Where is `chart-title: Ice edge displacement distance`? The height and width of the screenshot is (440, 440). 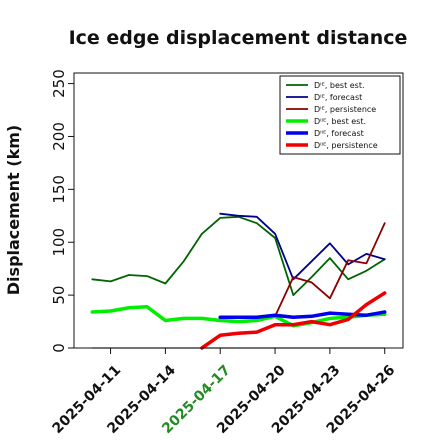
chart-title: Ice edge displacement distance is located at coordinates (238, 38).